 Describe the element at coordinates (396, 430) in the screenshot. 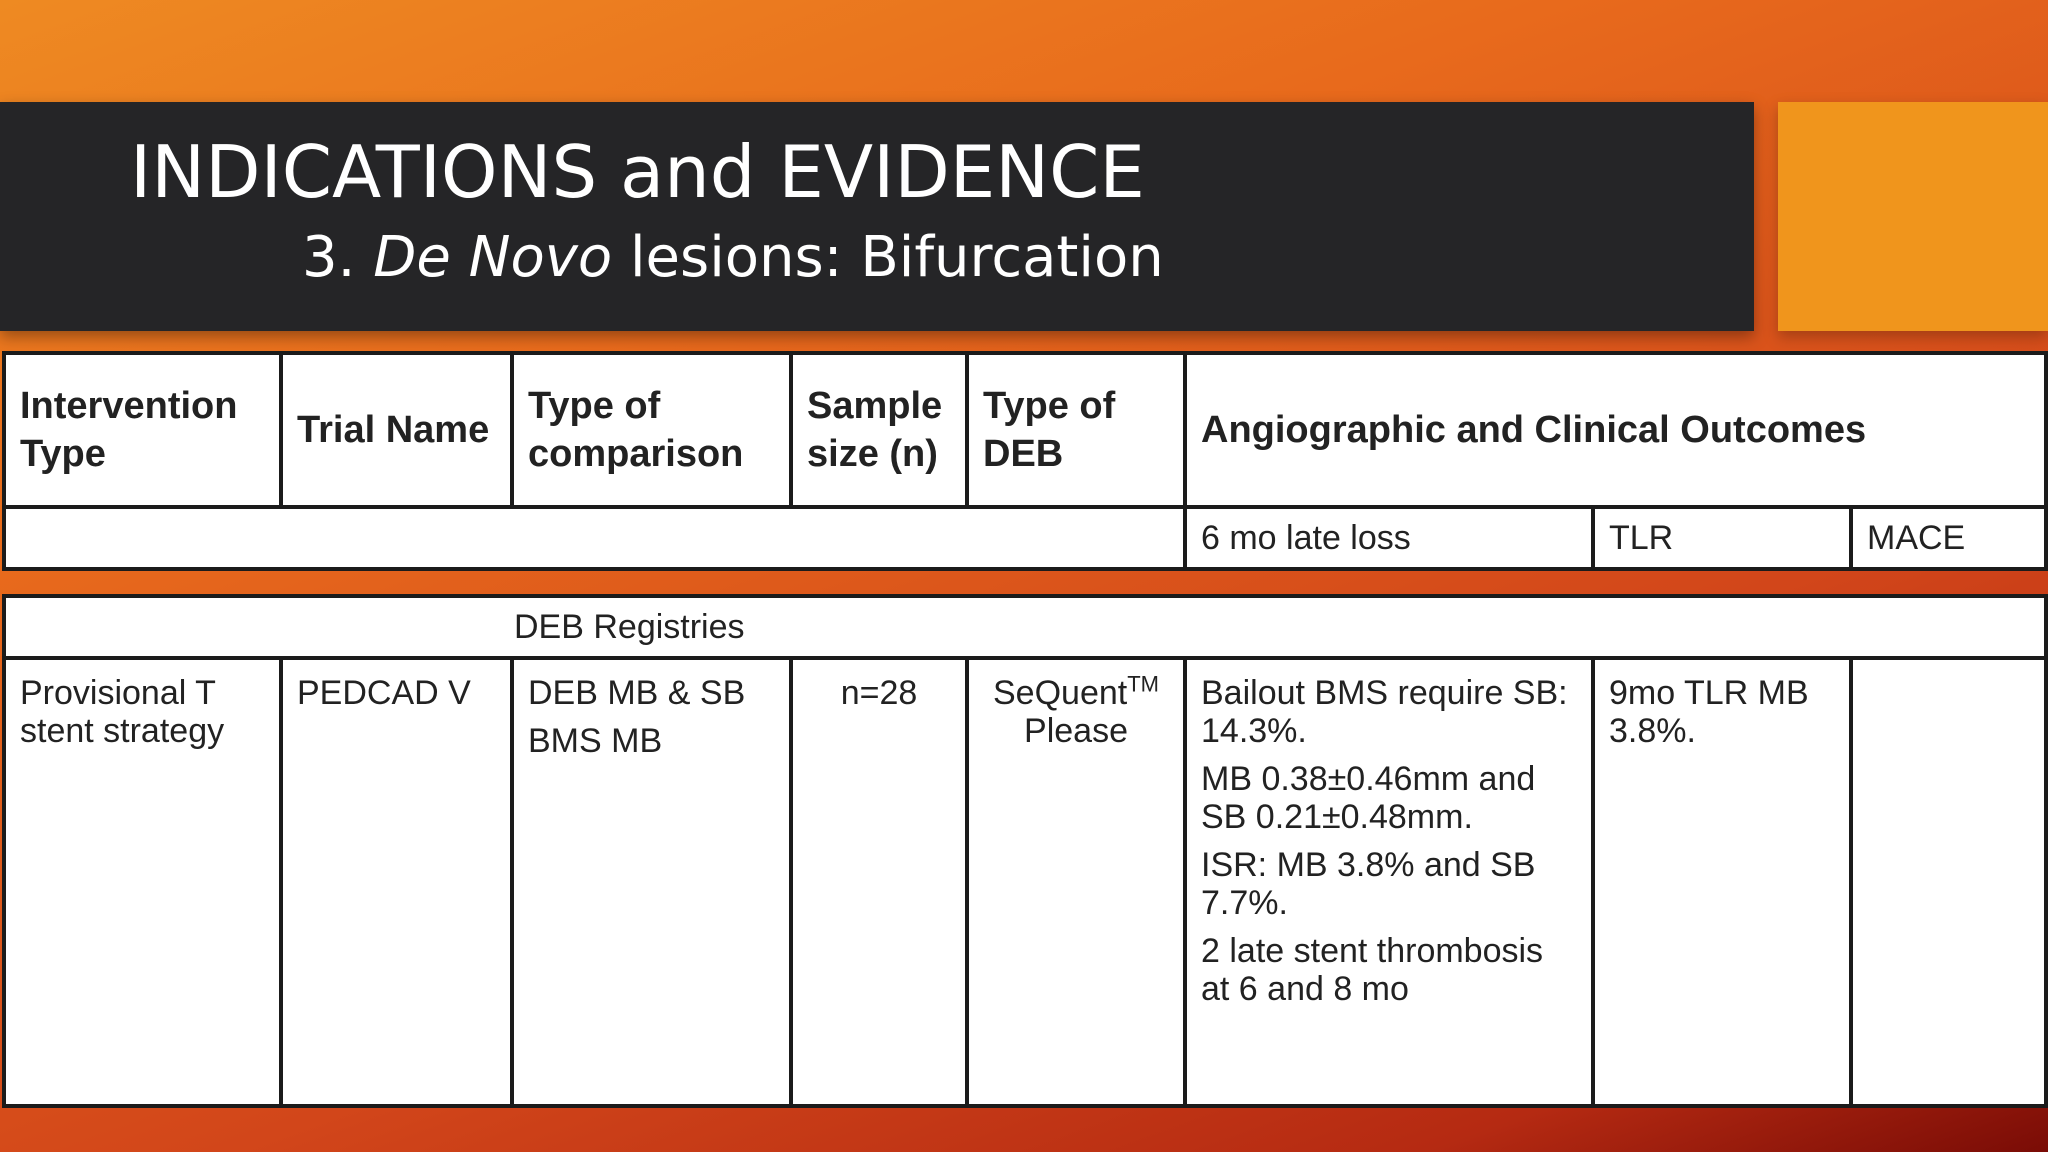

I see `header-trial-name: Trial Name` at that location.